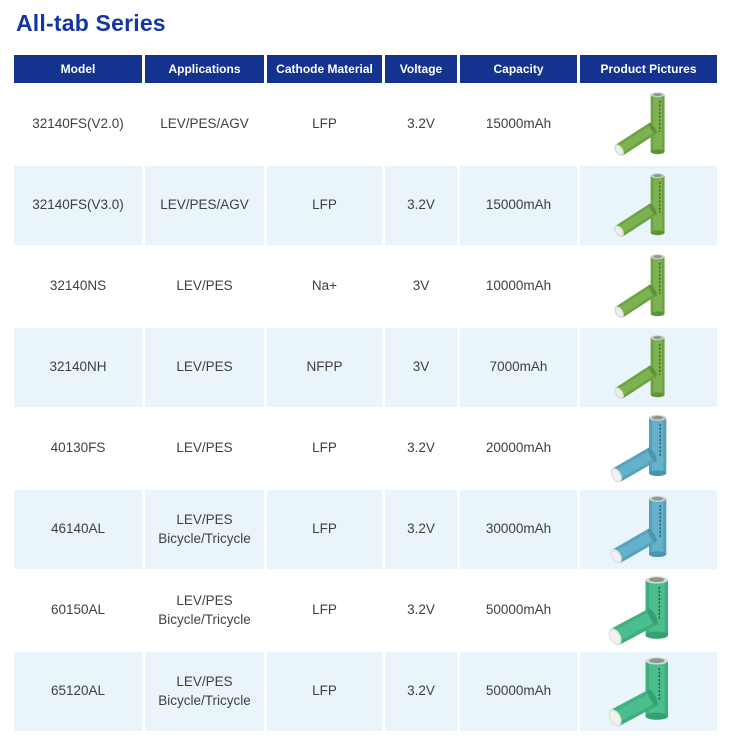  I want to click on cell-model: 60150AL, so click(78, 610).